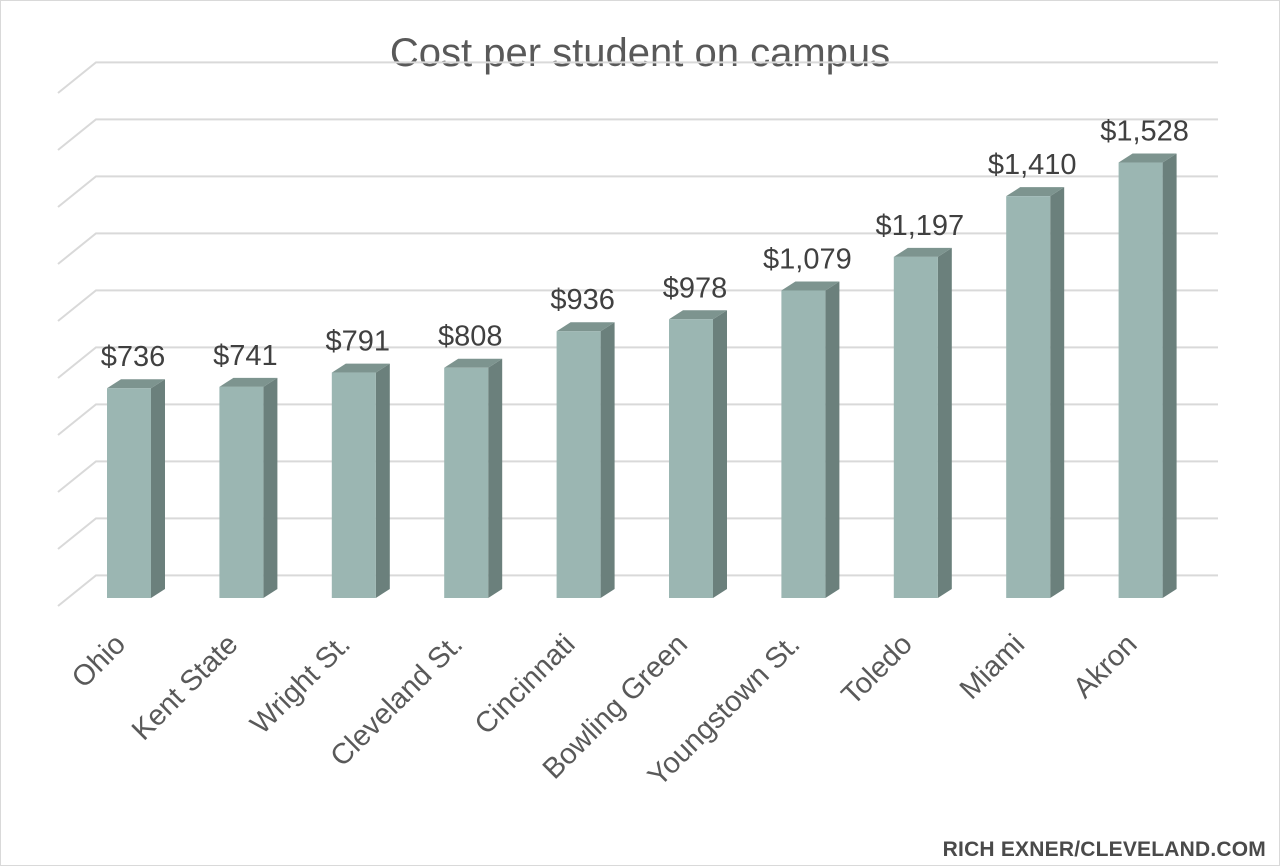 Image resolution: width=1280 pixels, height=866 pixels. What do you see at coordinates (300, 684) in the screenshot?
I see `x-tick-label: Wright St.` at bounding box center [300, 684].